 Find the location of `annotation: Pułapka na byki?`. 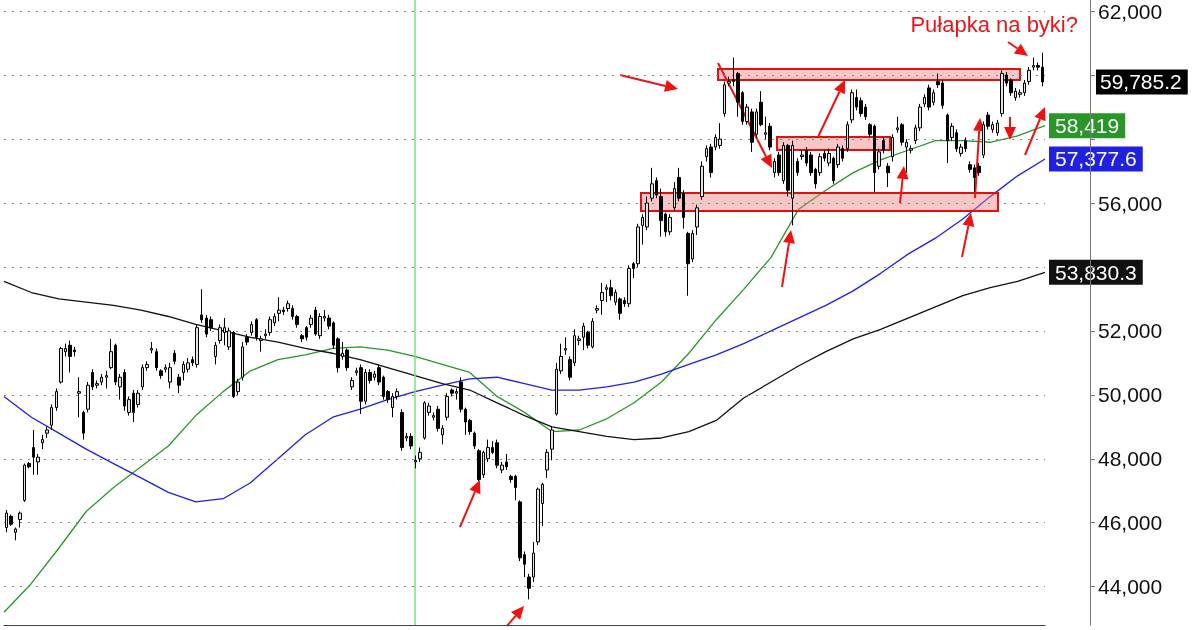

annotation: Pułapka na byki? is located at coordinates (994, 24).